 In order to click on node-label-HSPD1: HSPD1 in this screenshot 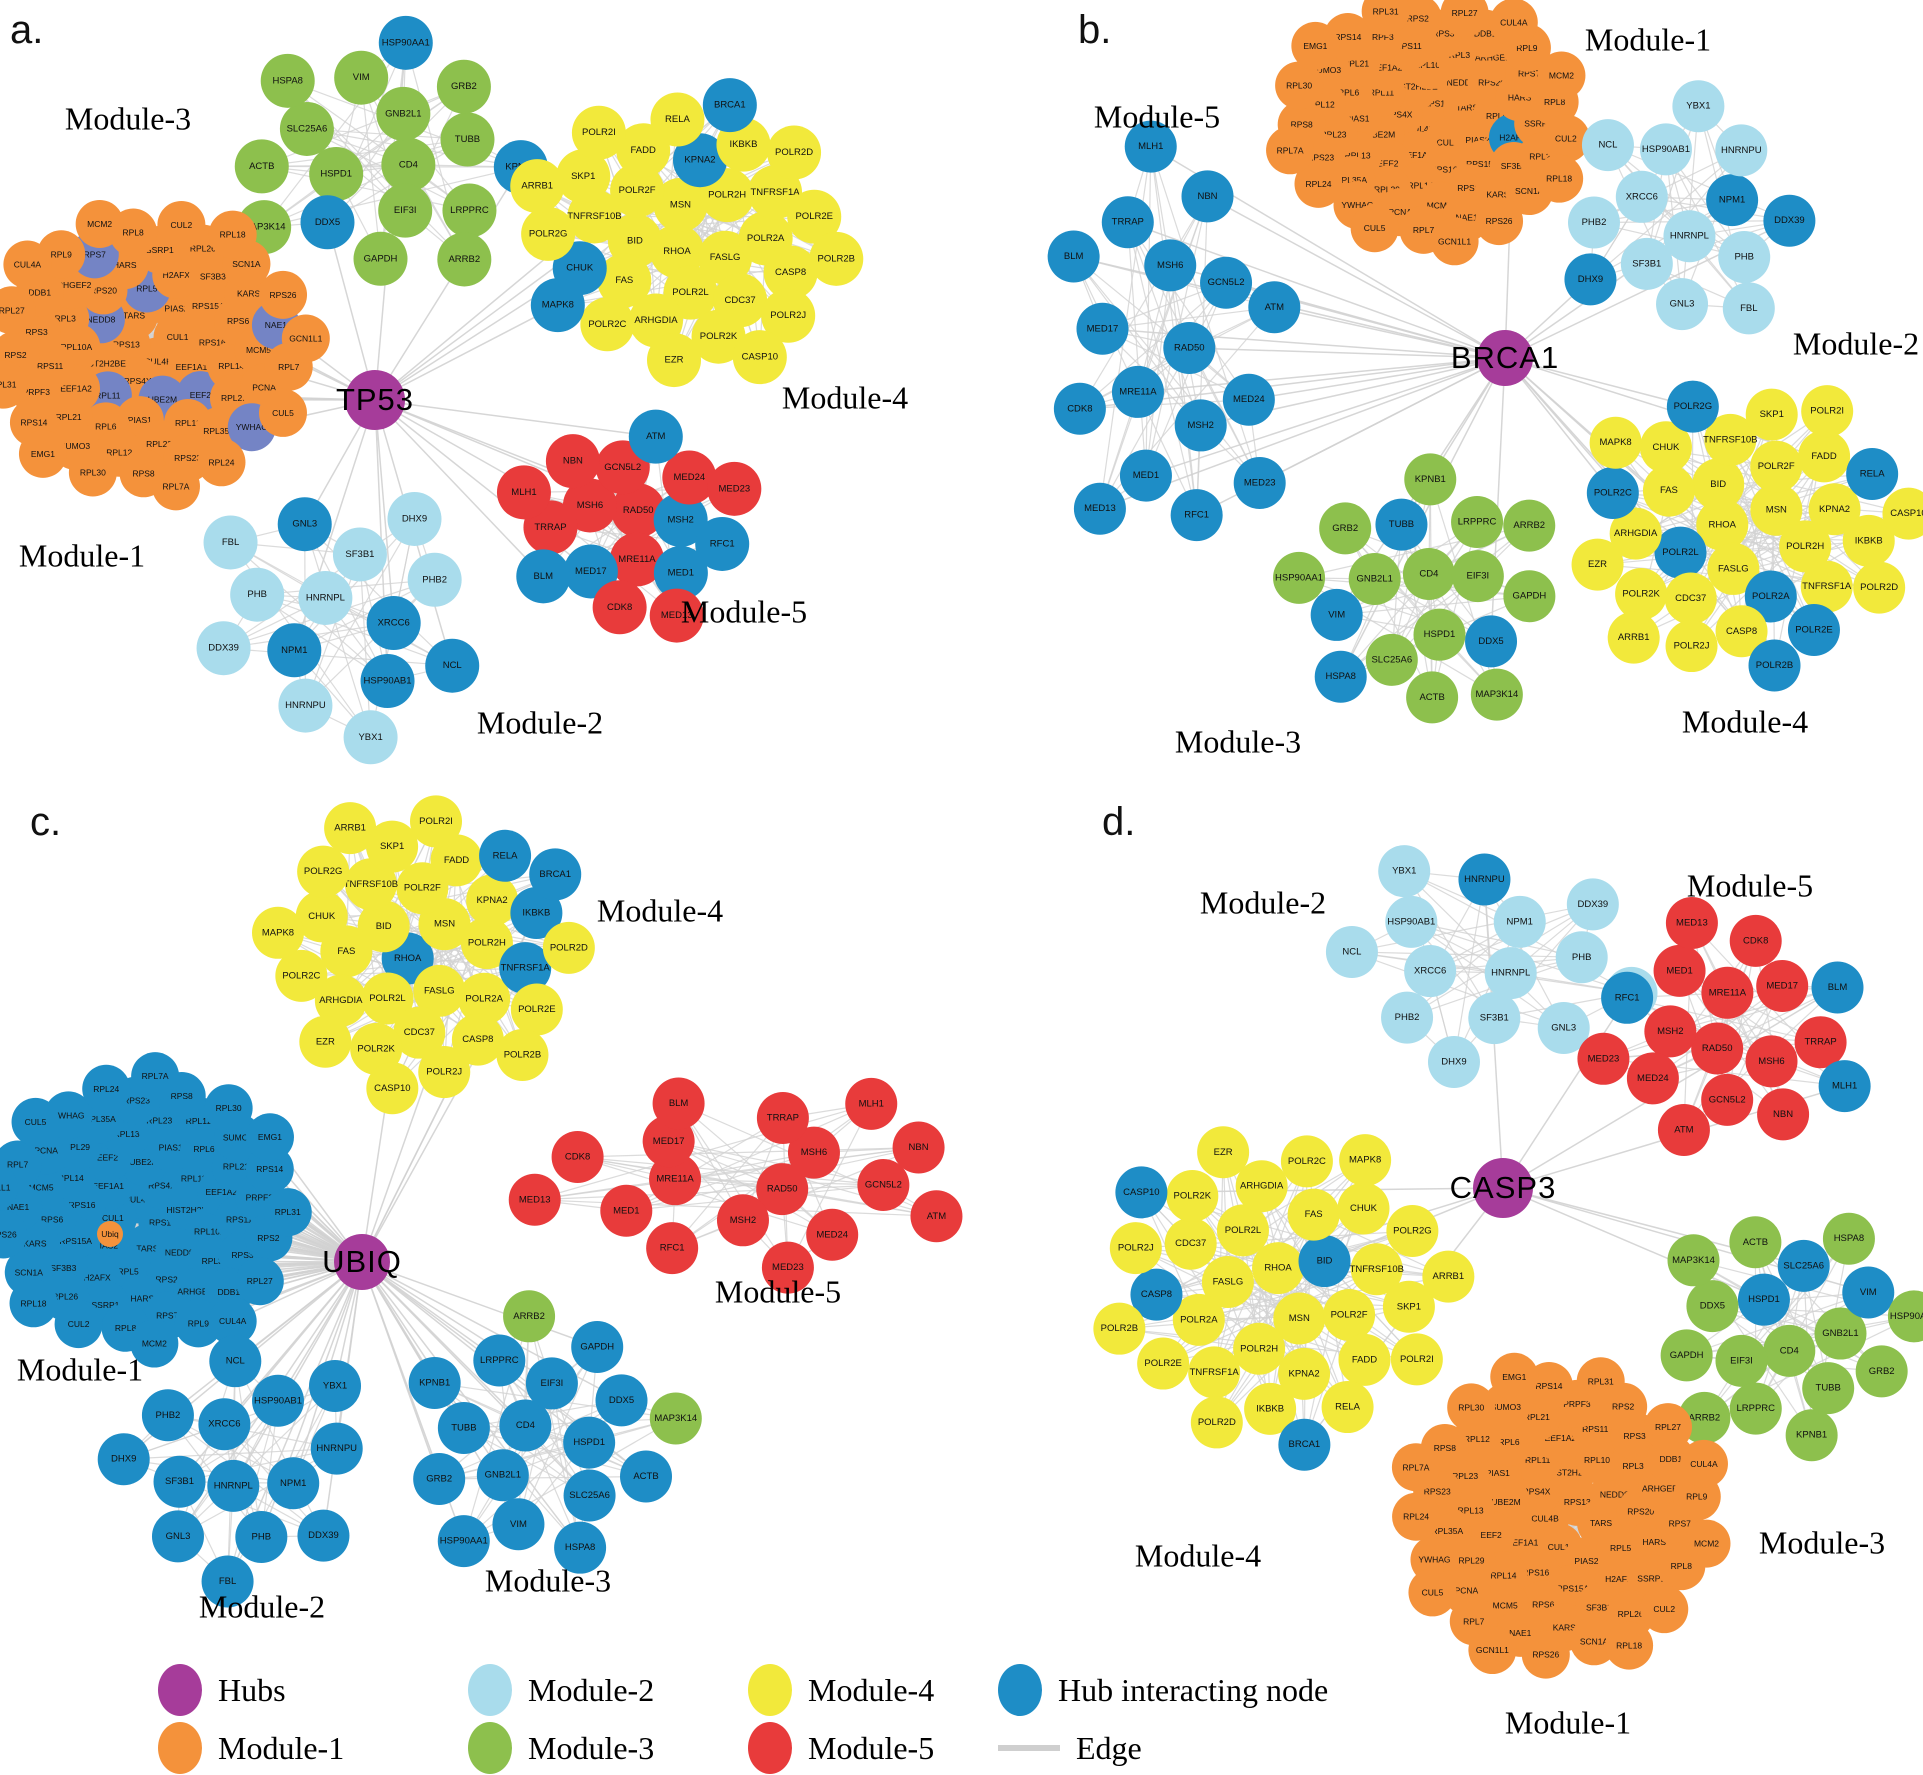, I will do `click(336, 173)`.